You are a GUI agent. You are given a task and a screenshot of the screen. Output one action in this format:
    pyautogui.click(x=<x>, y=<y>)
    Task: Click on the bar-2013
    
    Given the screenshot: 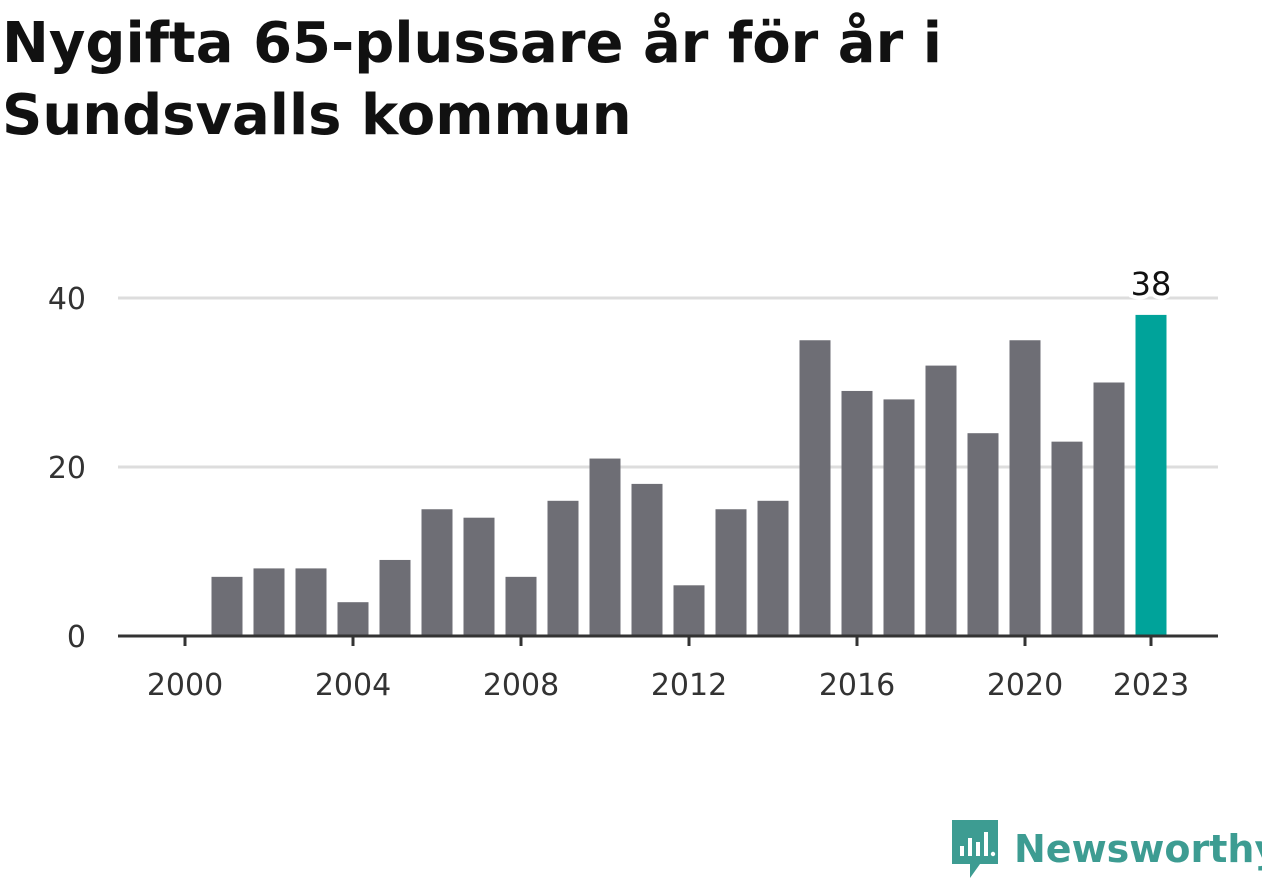 What is the action you would take?
    pyautogui.click(x=731, y=572)
    